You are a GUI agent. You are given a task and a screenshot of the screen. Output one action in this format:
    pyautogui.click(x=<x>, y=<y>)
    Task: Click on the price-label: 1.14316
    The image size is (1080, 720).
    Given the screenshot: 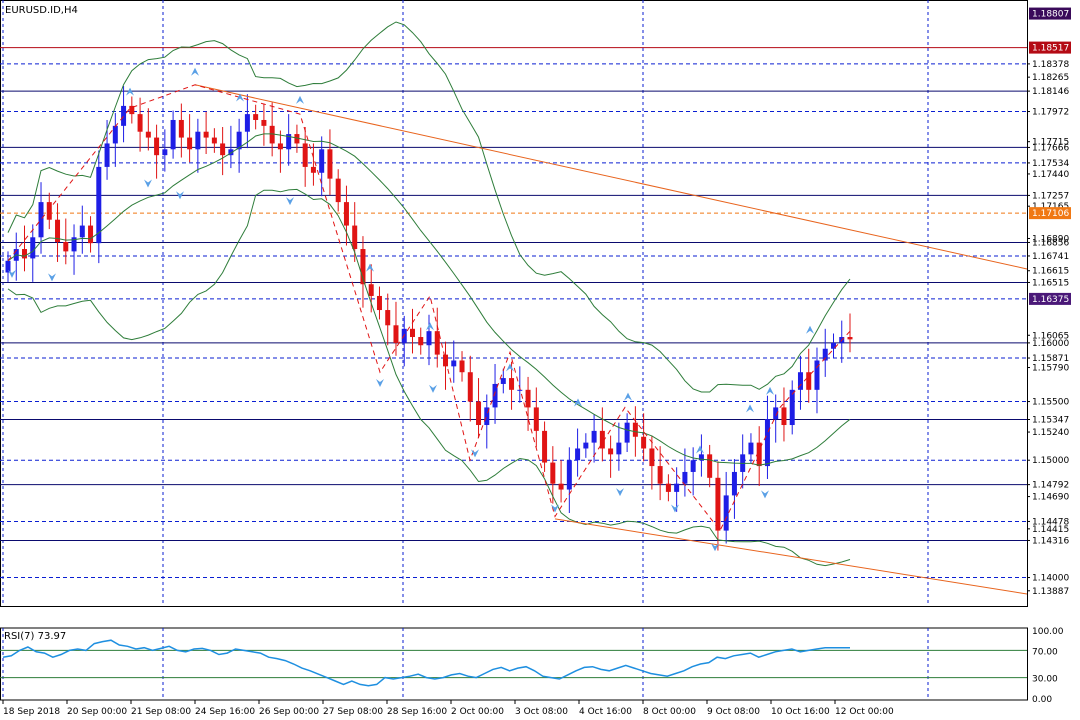 What is the action you would take?
    pyautogui.click(x=1050, y=541)
    